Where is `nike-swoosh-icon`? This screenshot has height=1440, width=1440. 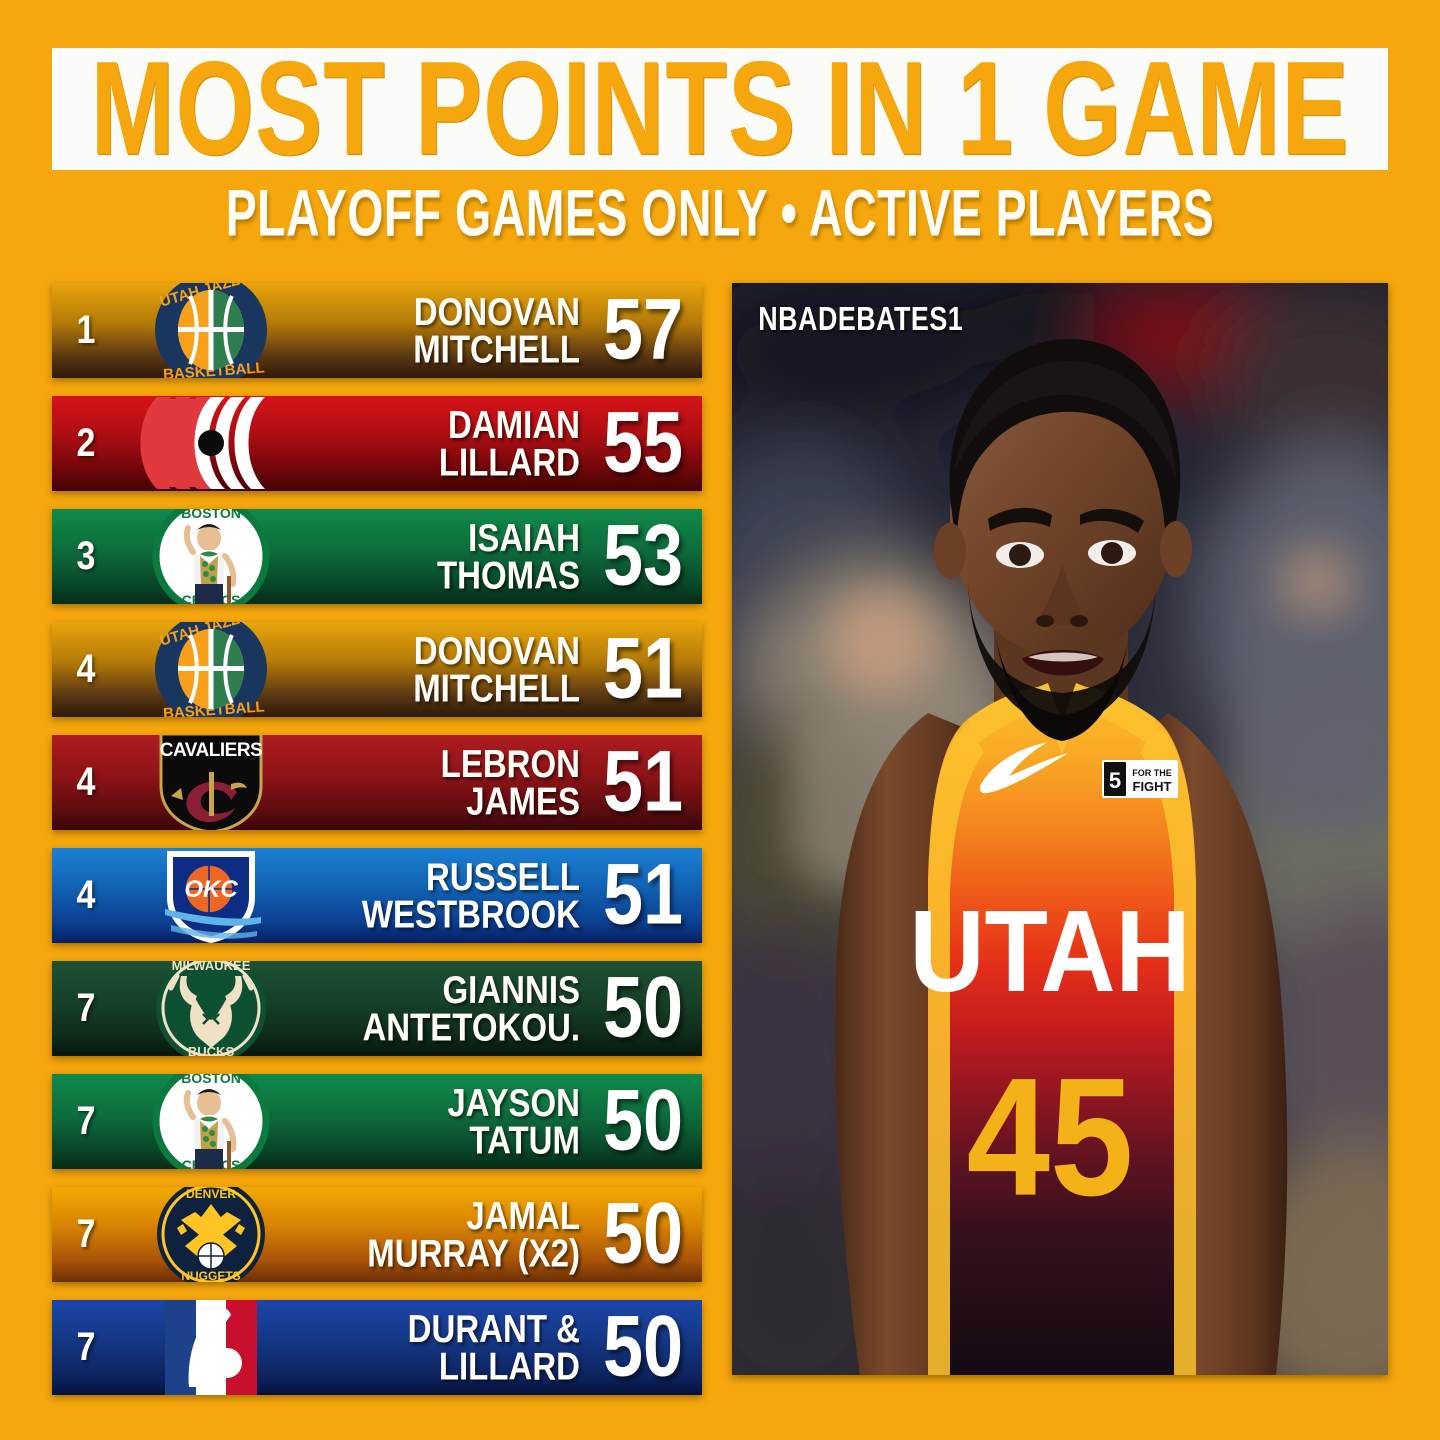 nike-swoosh-icon is located at coordinates (1024, 768).